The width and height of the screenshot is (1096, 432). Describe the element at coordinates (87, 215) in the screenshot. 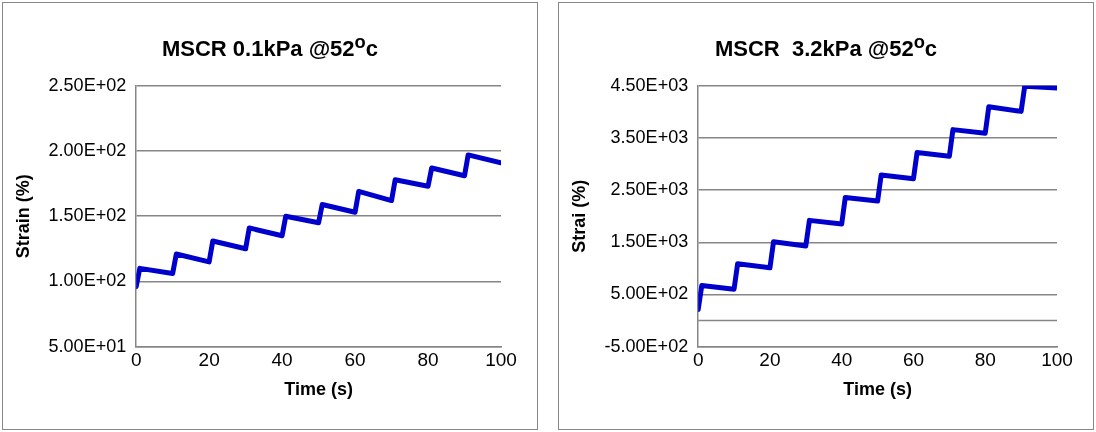

I see `y-tick-label: 1.50E+02` at that location.